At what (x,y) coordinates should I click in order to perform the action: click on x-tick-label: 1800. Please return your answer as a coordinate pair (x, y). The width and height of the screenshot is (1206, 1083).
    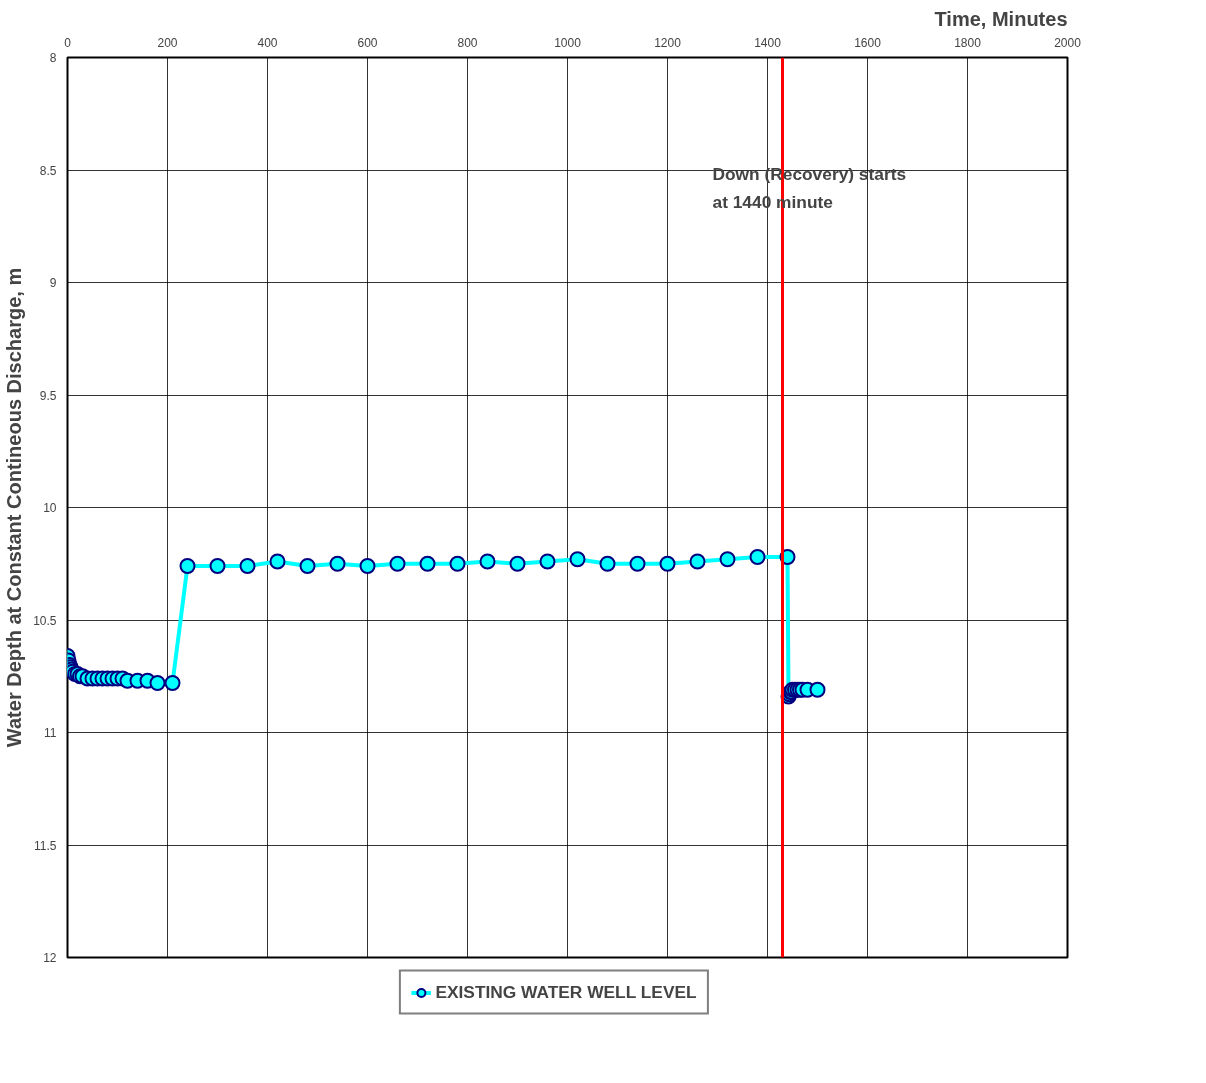
    Looking at the image, I should click on (968, 42).